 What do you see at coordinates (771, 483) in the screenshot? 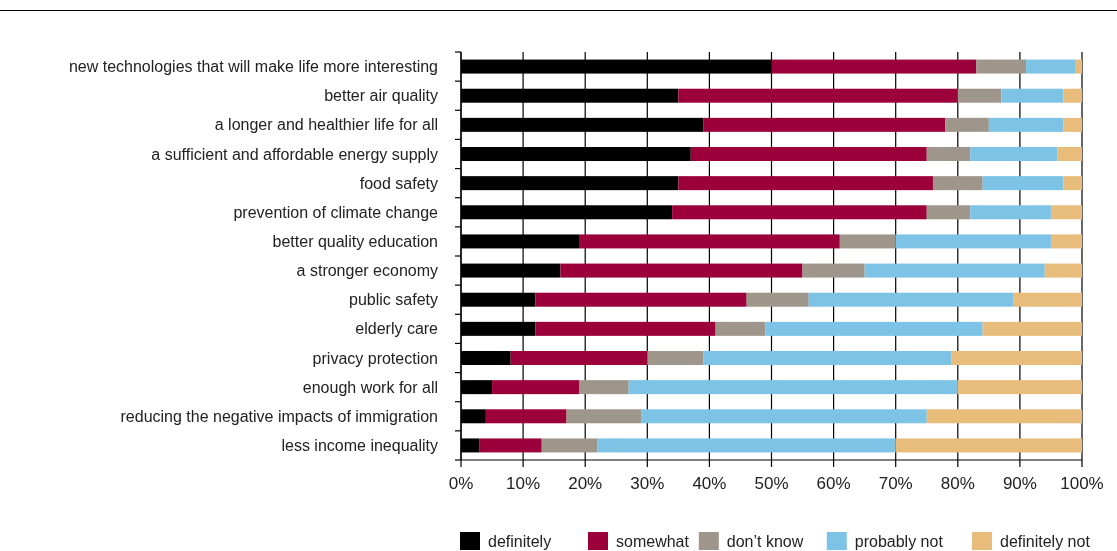
I see `x-tick-label: 50%` at bounding box center [771, 483].